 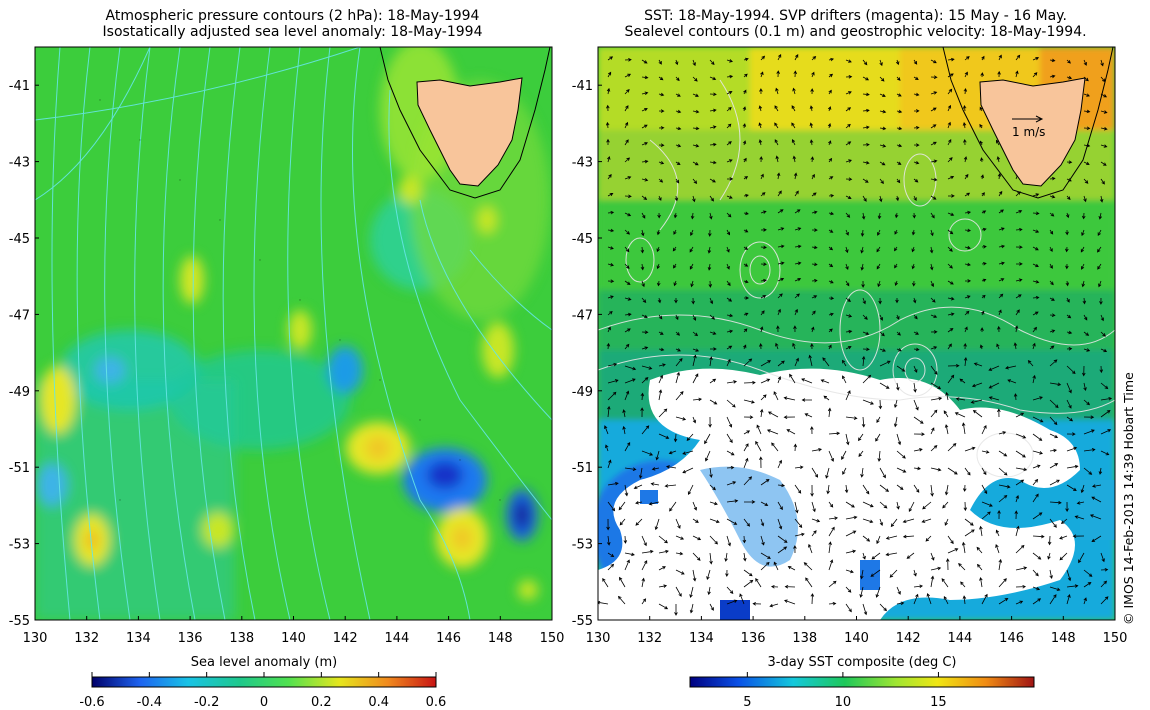 I want to click on colorbar-tick-label: 0.6, so click(x=436, y=702).